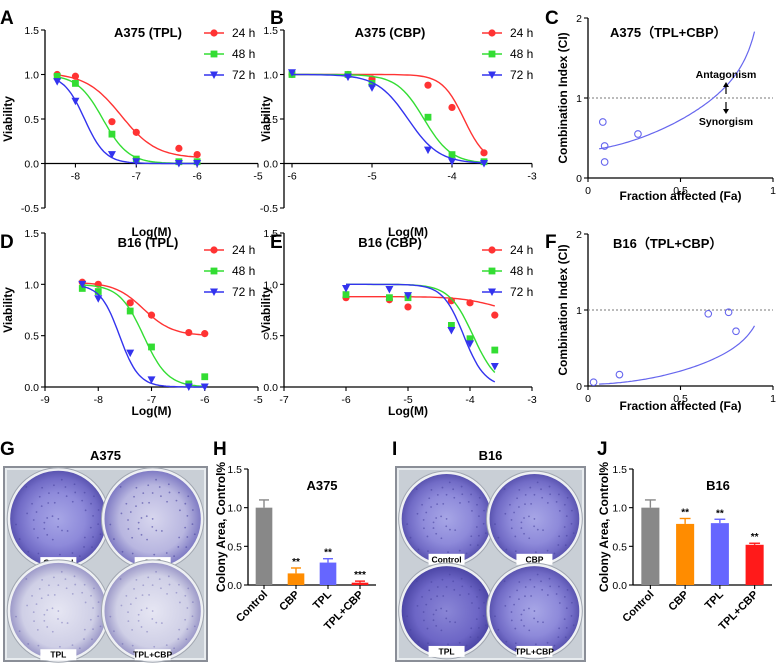 This screenshot has height=666, width=782. What do you see at coordinates (31, 234) in the screenshot?
I see `y-tick-label: 1.5` at bounding box center [31, 234].